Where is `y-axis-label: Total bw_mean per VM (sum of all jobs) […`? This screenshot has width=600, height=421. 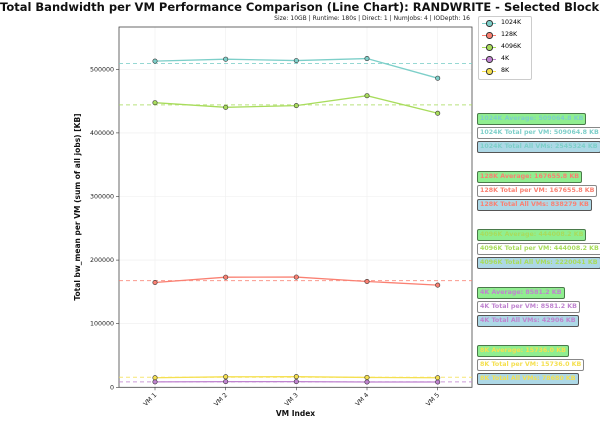 y-axis-label: Total bw_mean per VM (sum of all jobs) [… is located at coordinates (77, 206).